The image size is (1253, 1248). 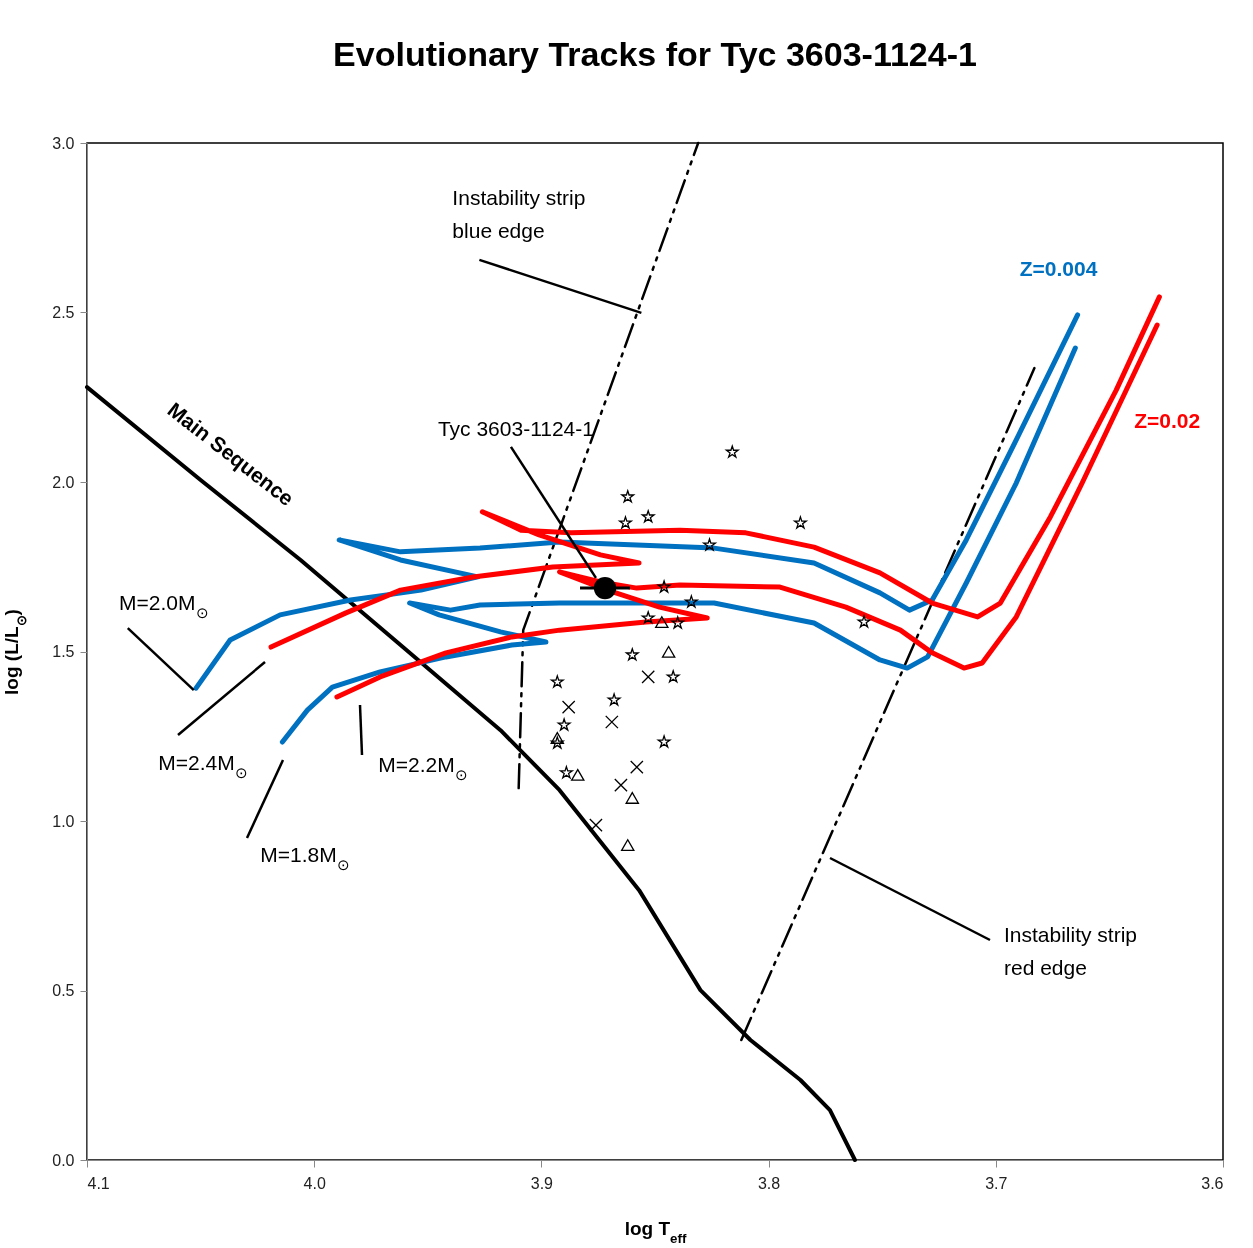 What do you see at coordinates (1058, 268) in the screenshot?
I see `series-label: Z=0.004` at bounding box center [1058, 268].